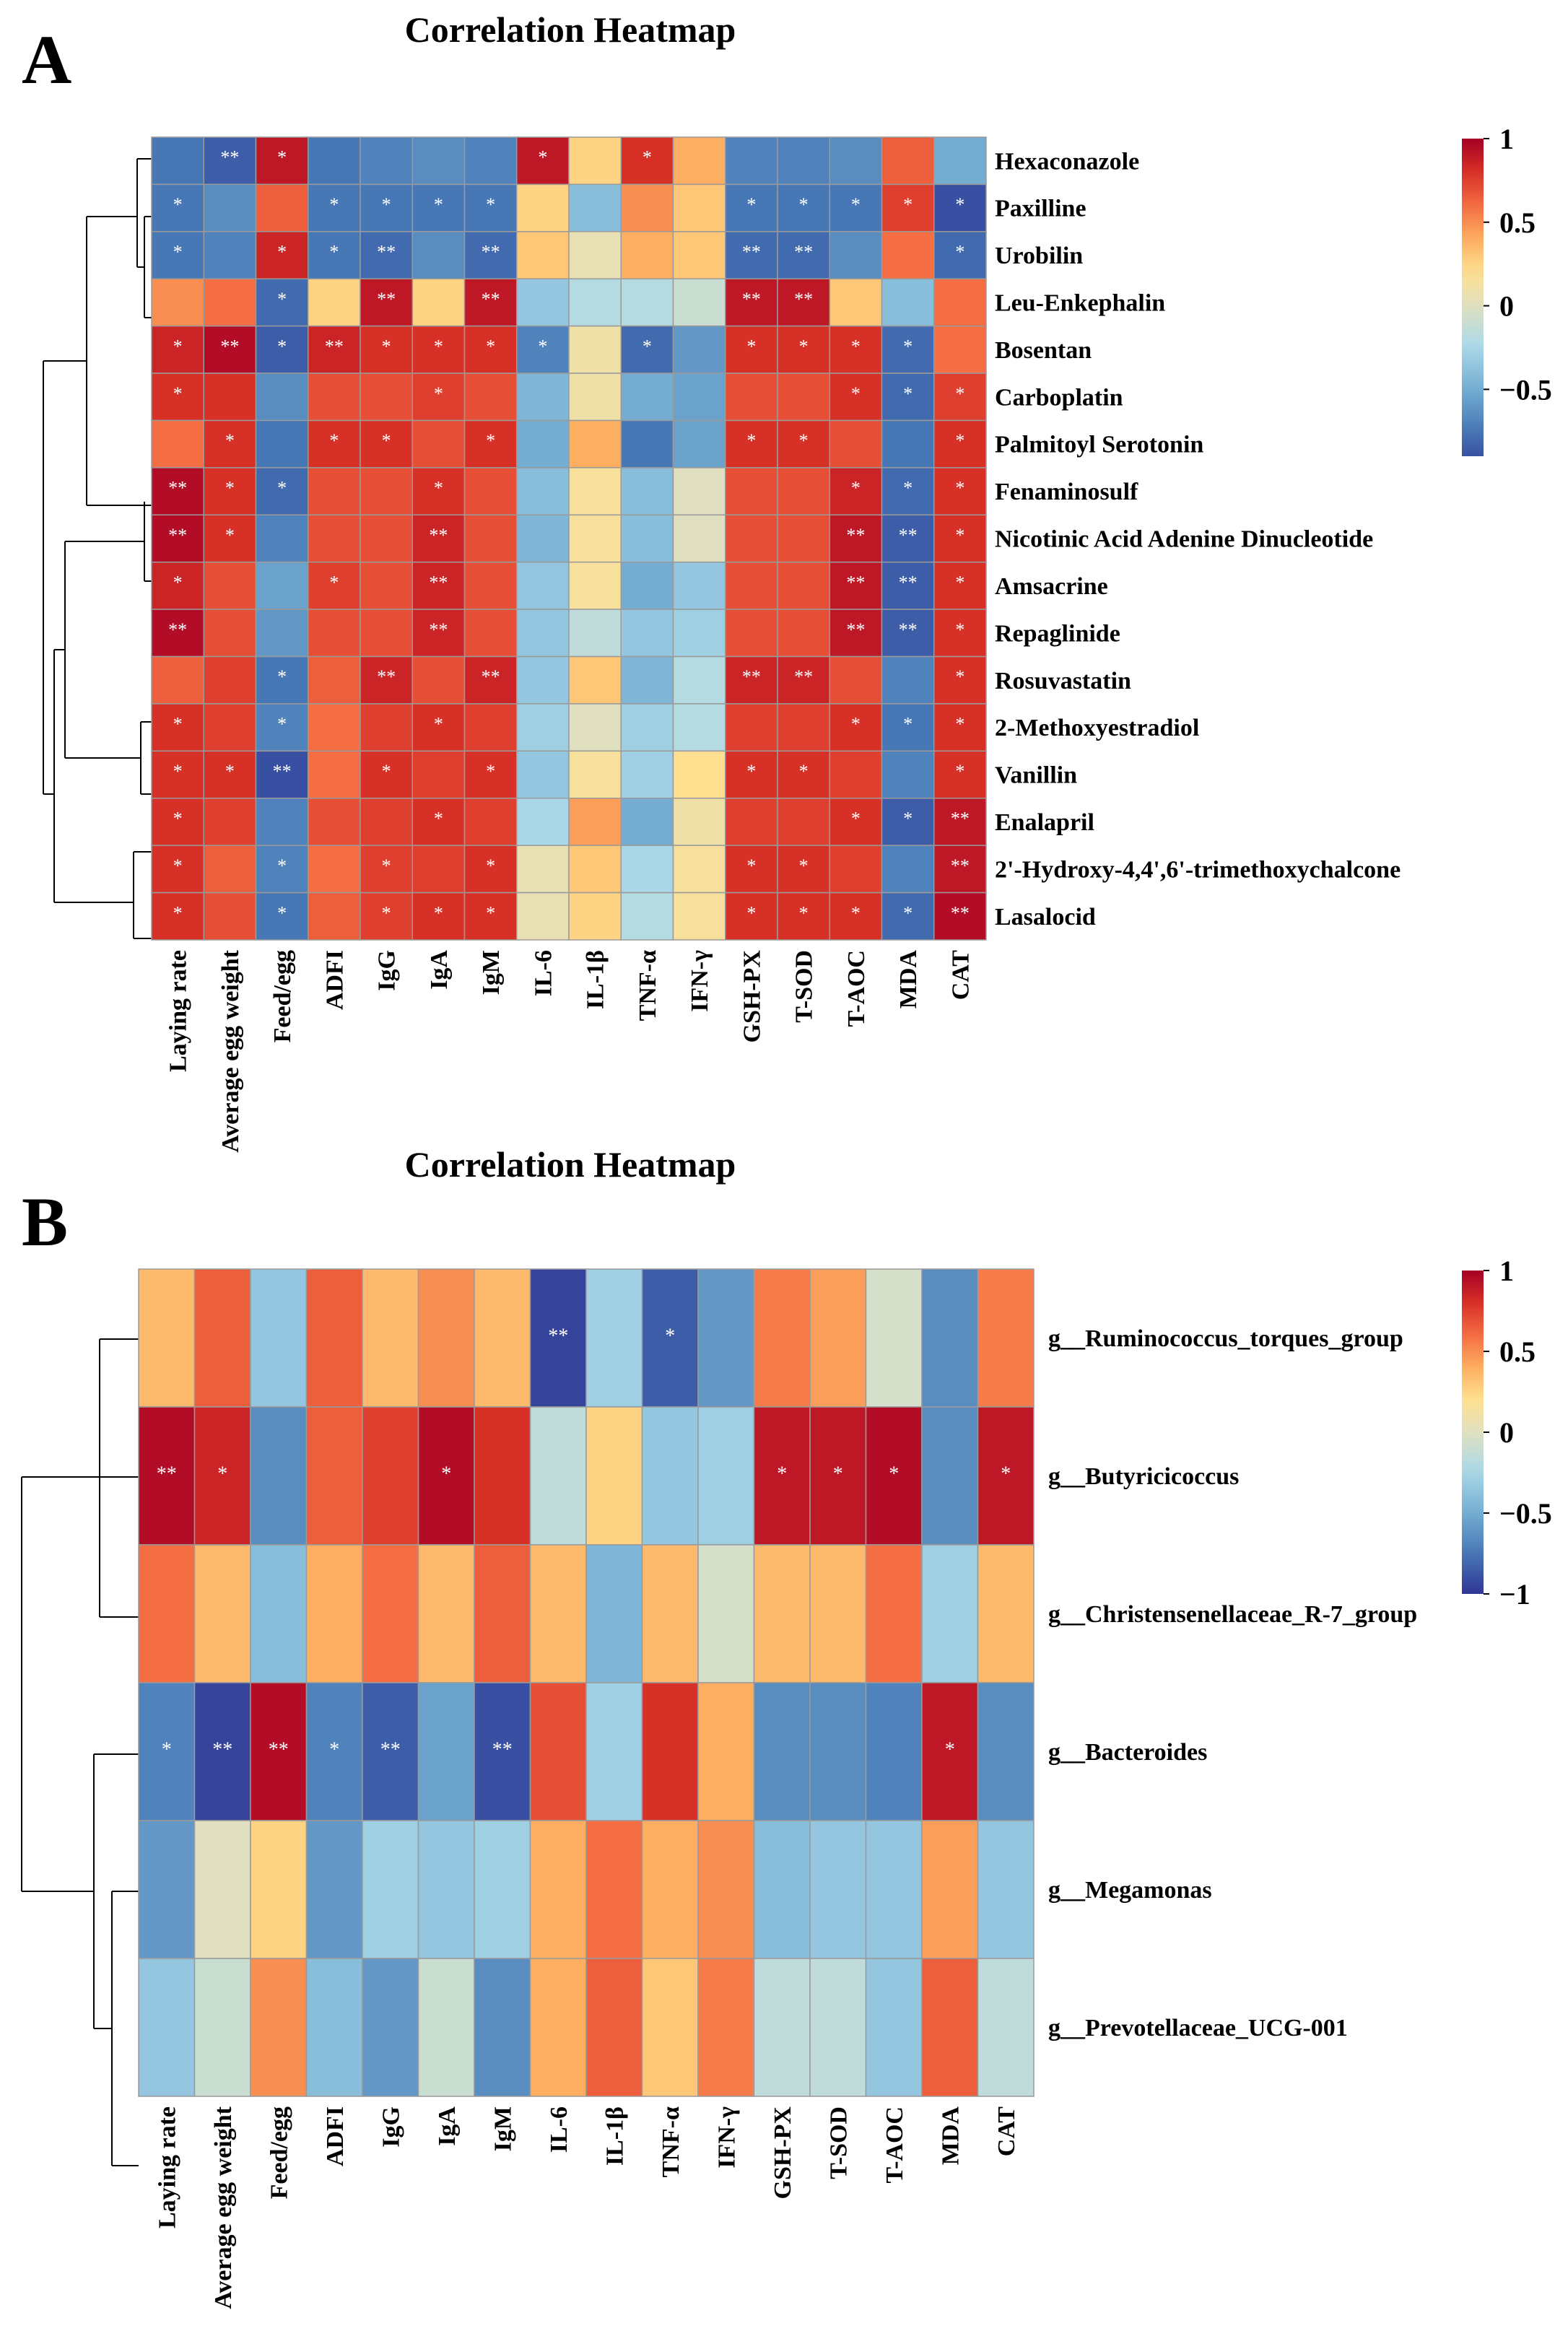 This screenshot has height=2349, width=1568. Describe the element at coordinates (1066, 492) in the screenshot. I see `row-label: Fenaminosulf` at that location.